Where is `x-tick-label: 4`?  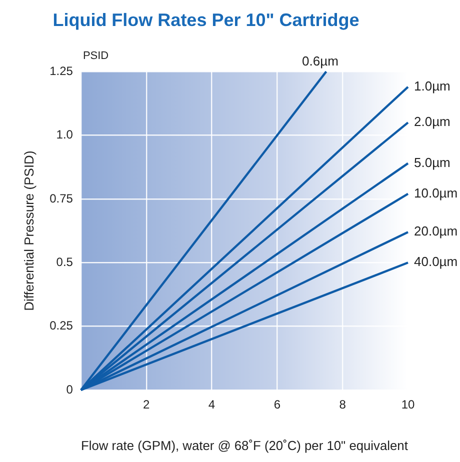
x-tick-label: 4 is located at coordinates (212, 405).